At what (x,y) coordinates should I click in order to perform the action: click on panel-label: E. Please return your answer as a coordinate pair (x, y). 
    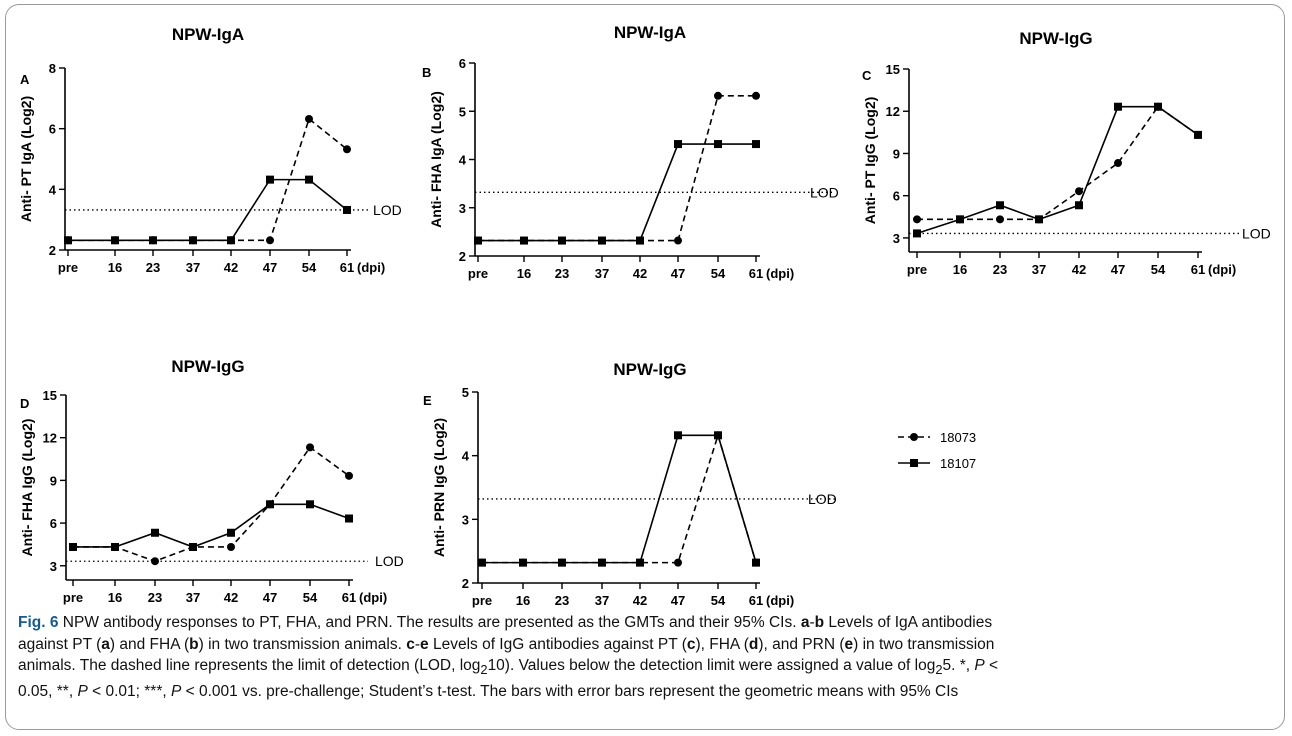
    Looking at the image, I should click on (427, 400).